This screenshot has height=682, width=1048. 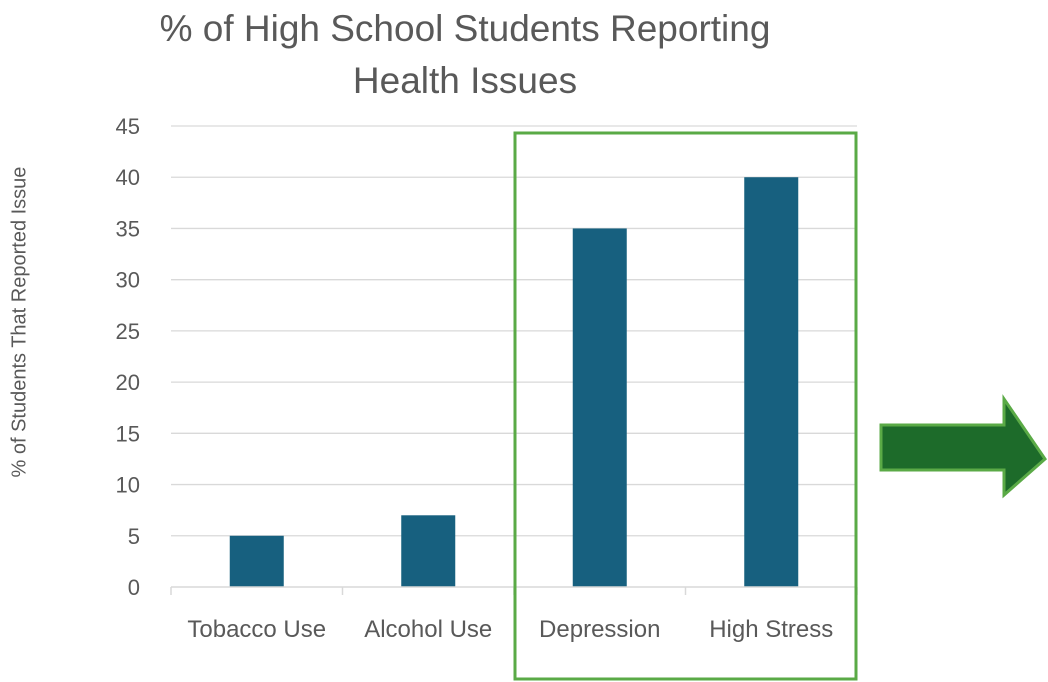 What do you see at coordinates (128, 485) in the screenshot?
I see `y-tick-label: 10` at bounding box center [128, 485].